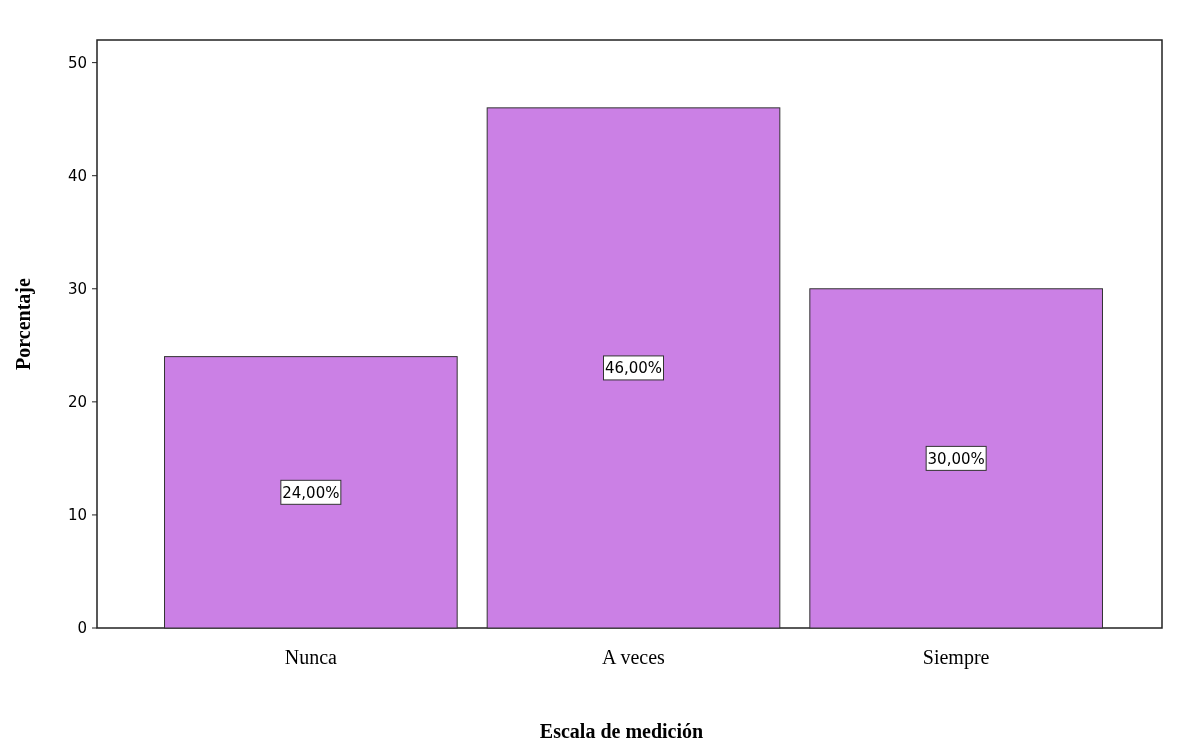 The height and width of the screenshot is (746, 1178). I want to click on data-label: 46,00%, so click(633, 368).